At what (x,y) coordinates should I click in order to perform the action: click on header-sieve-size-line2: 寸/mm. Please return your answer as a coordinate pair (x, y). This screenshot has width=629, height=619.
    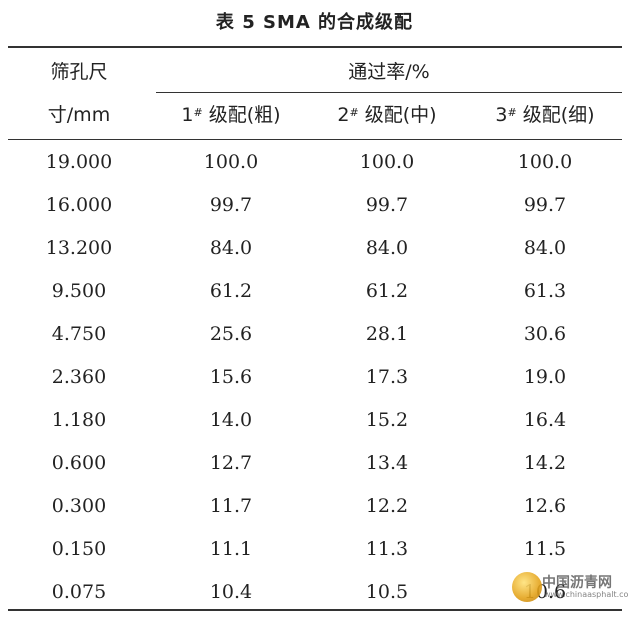
    Looking at the image, I should click on (79, 115).